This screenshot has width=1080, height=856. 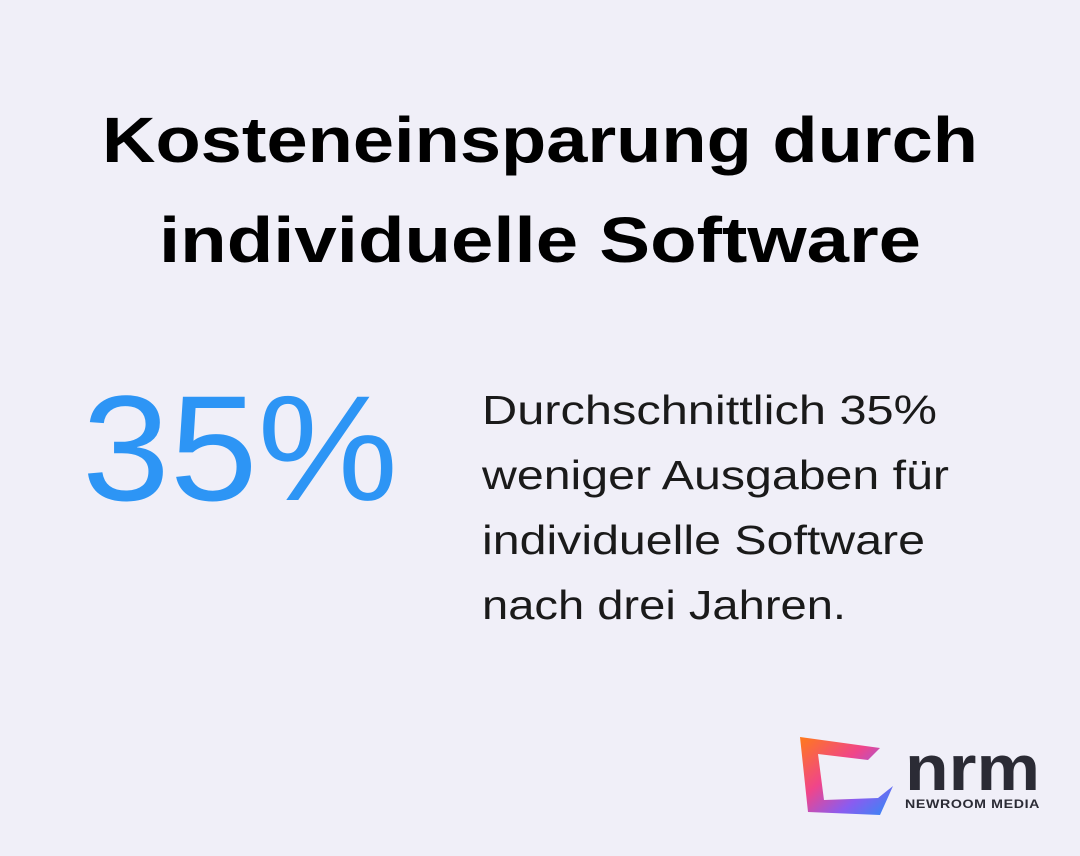 I want to click on stat-value: 35%, so click(x=240, y=448).